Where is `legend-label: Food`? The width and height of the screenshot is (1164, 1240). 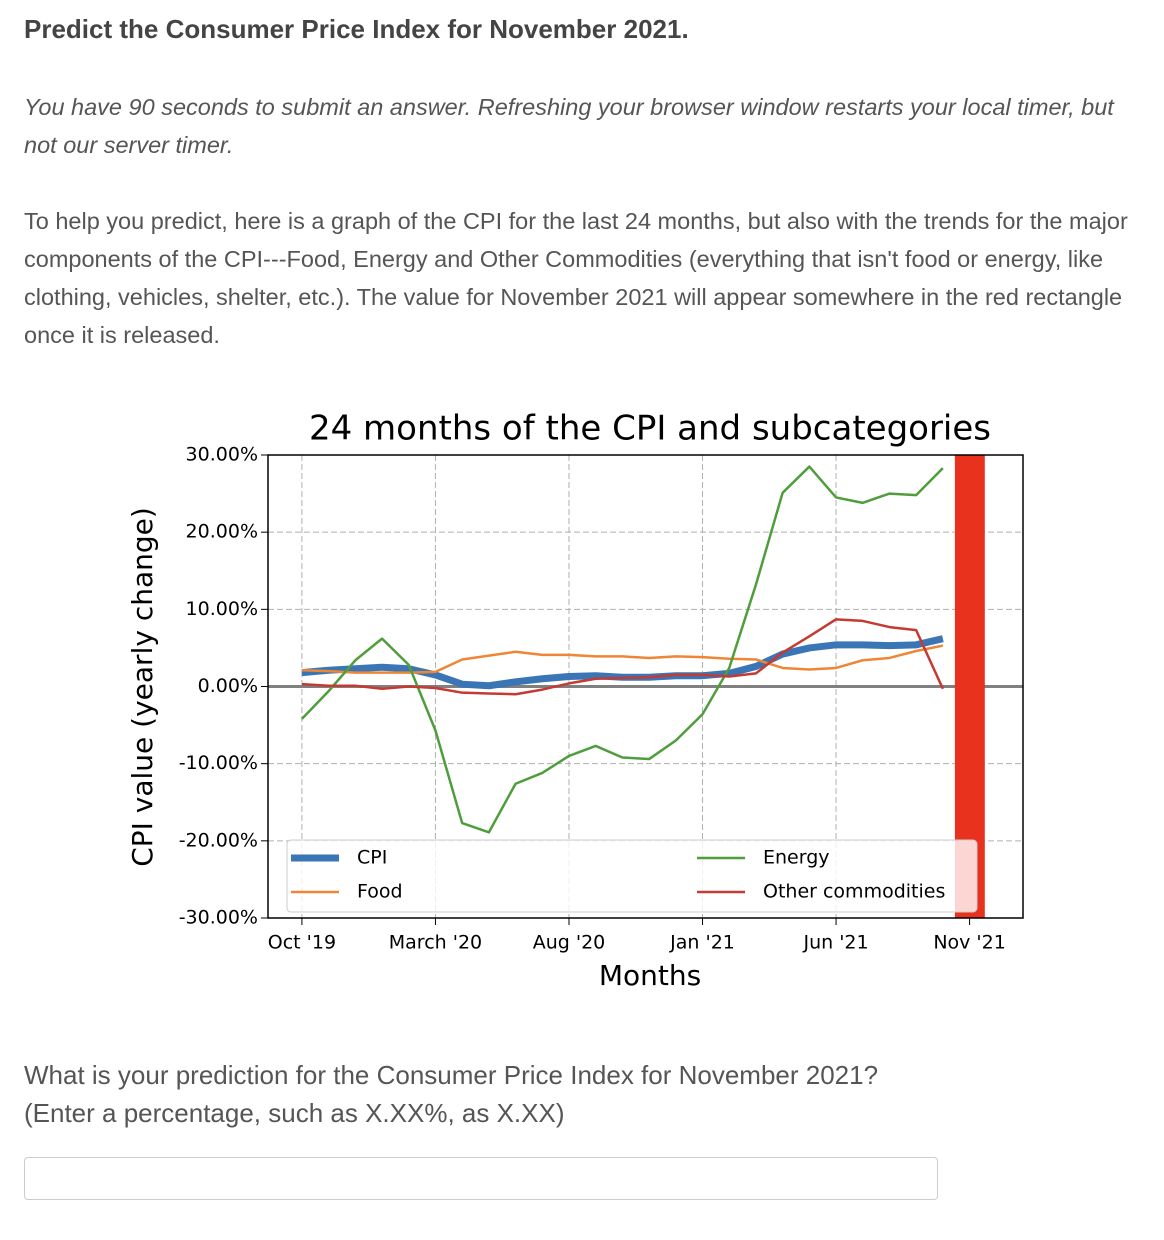 legend-label: Food is located at coordinates (380, 892).